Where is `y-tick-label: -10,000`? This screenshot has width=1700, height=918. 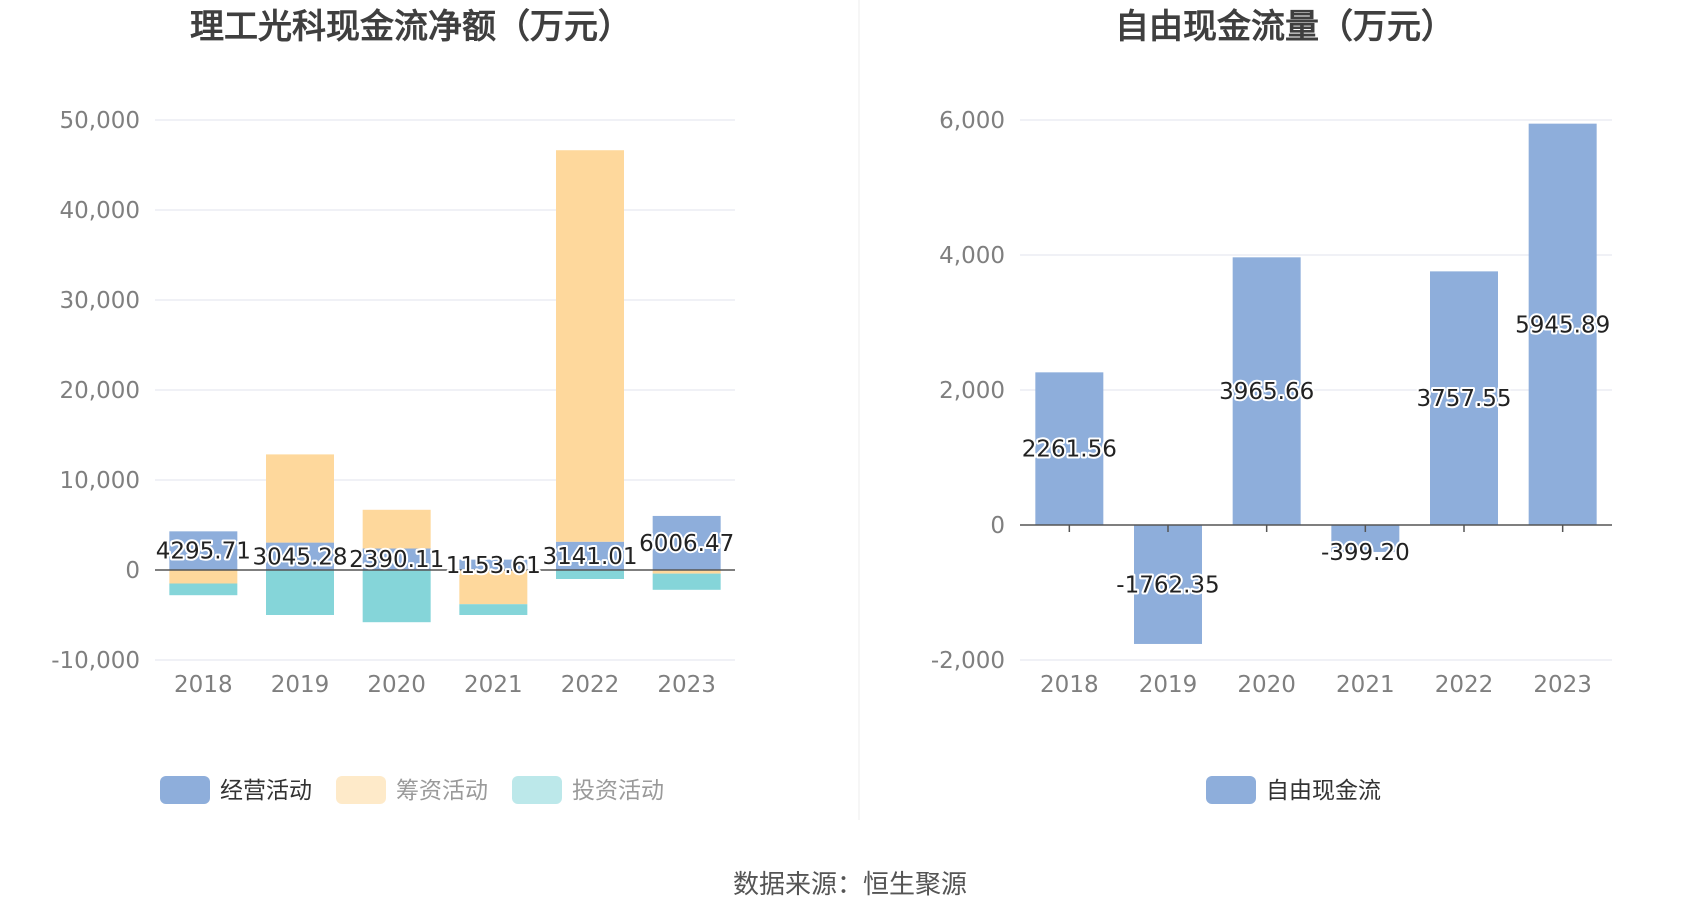
y-tick-label: -10,000 is located at coordinates (95, 661).